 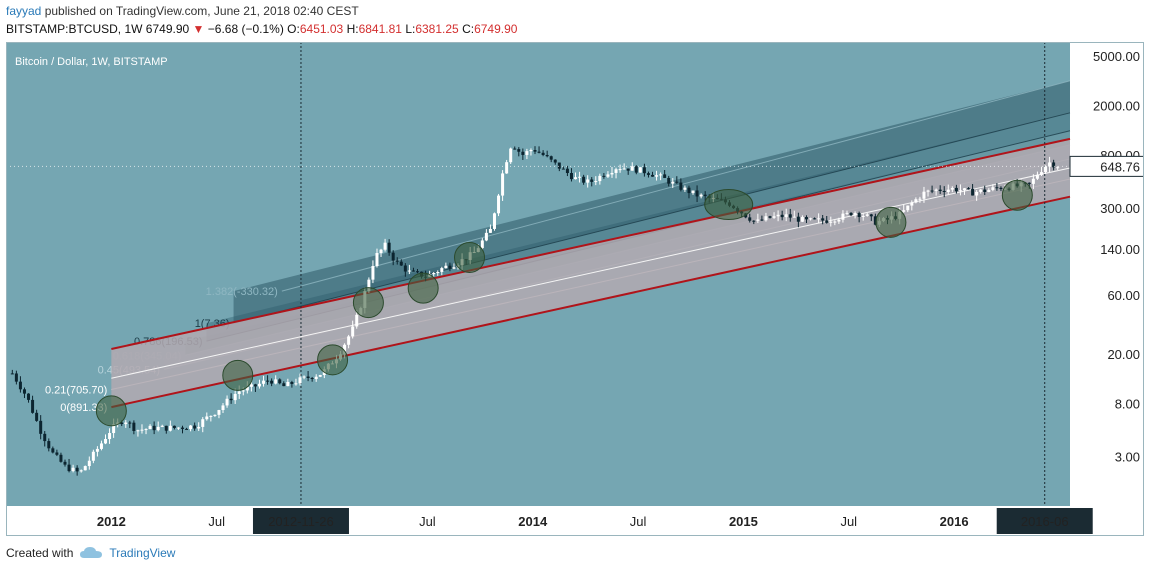 What do you see at coordinates (300, 521) in the screenshot?
I see `time-marker-box` at bounding box center [300, 521].